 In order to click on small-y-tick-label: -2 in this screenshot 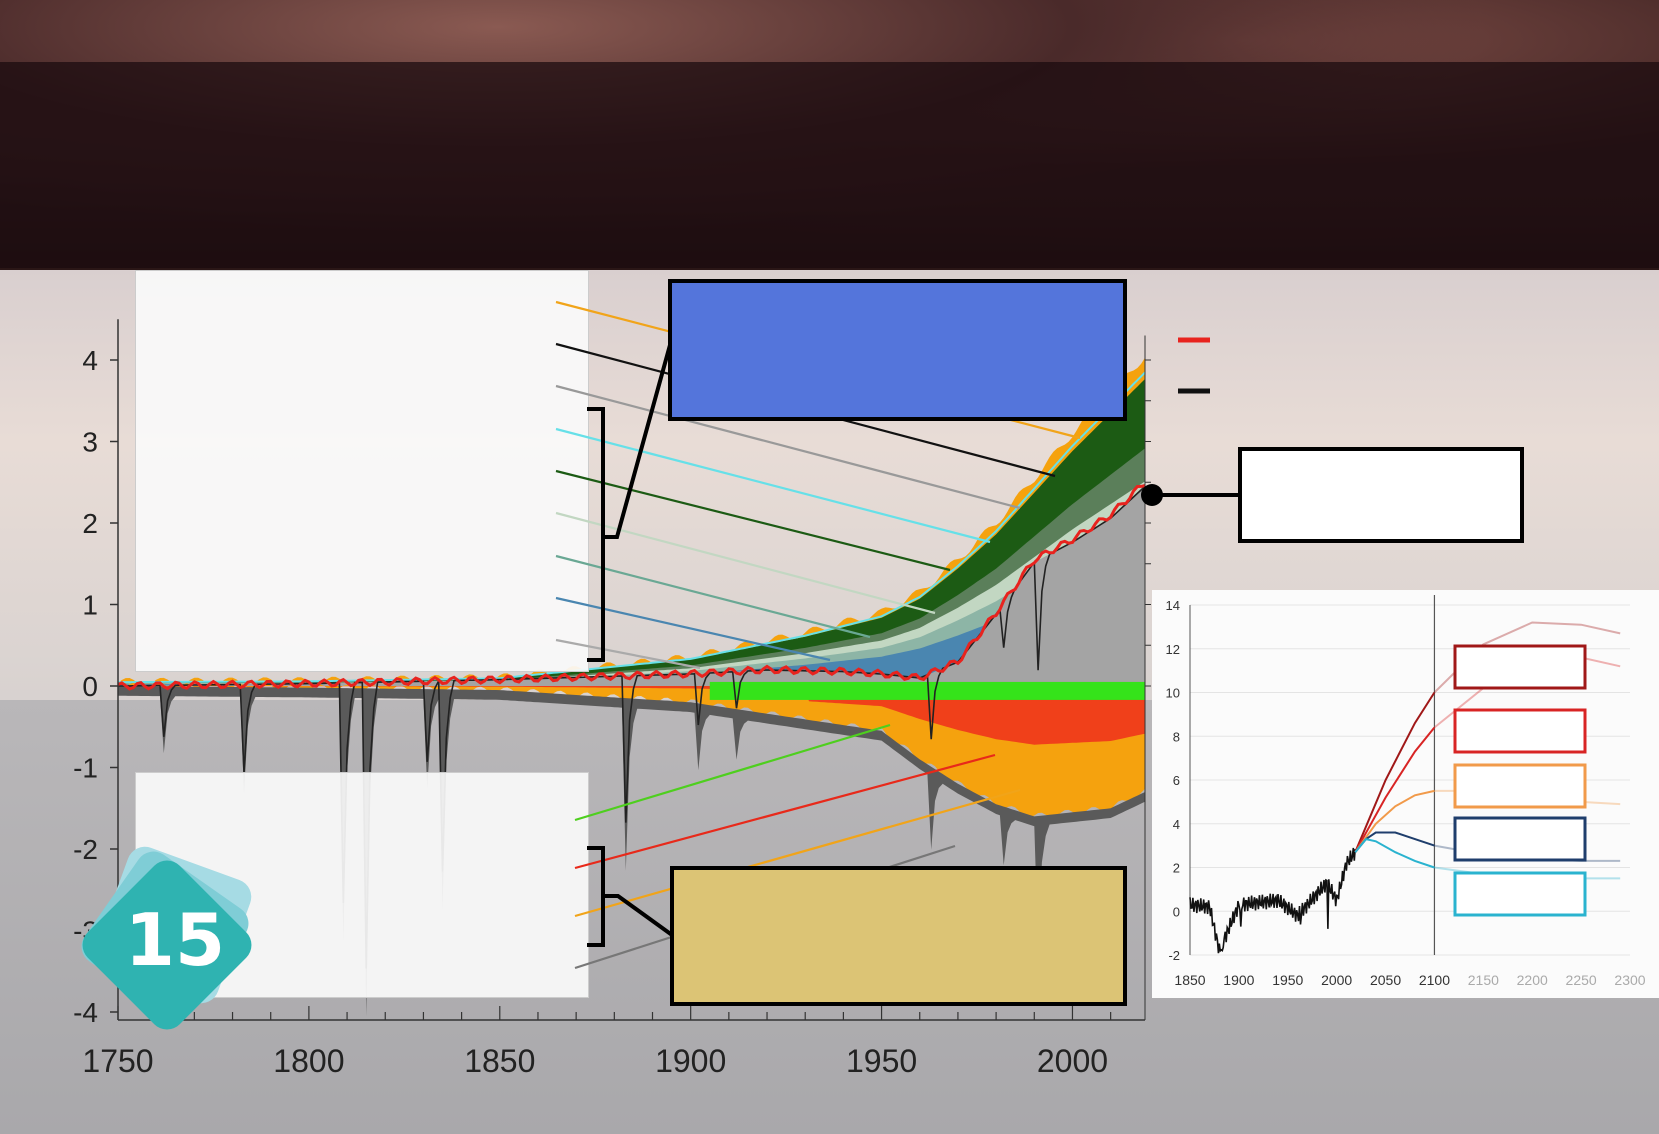, I will do `click(1174, 955)`.